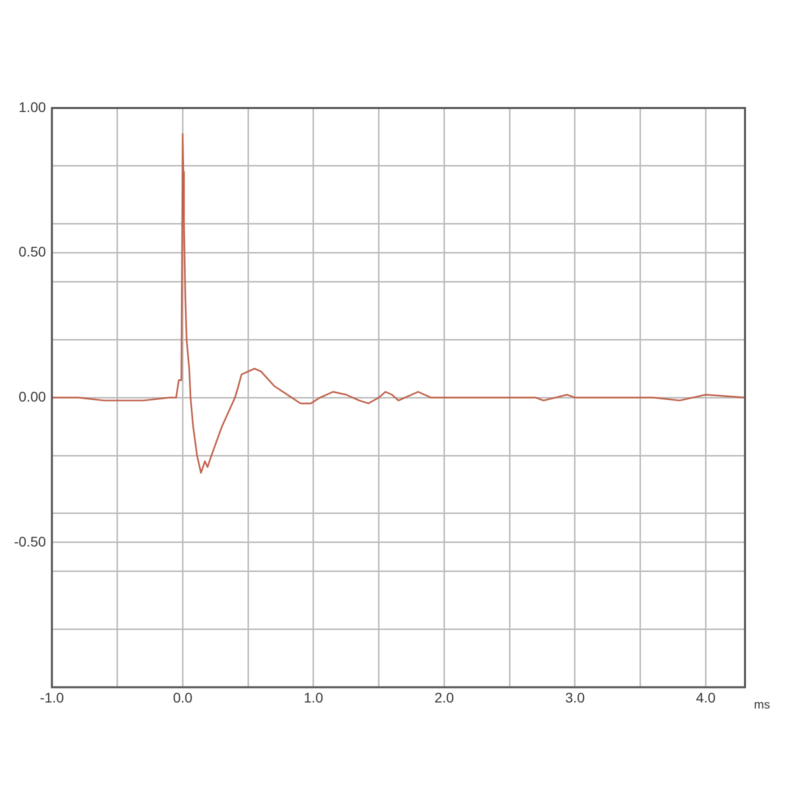  What do you see at coordinates (575, 697) in the screenshot?
I see `x-tick-label: 3.0` at bounding box center [575, 697].